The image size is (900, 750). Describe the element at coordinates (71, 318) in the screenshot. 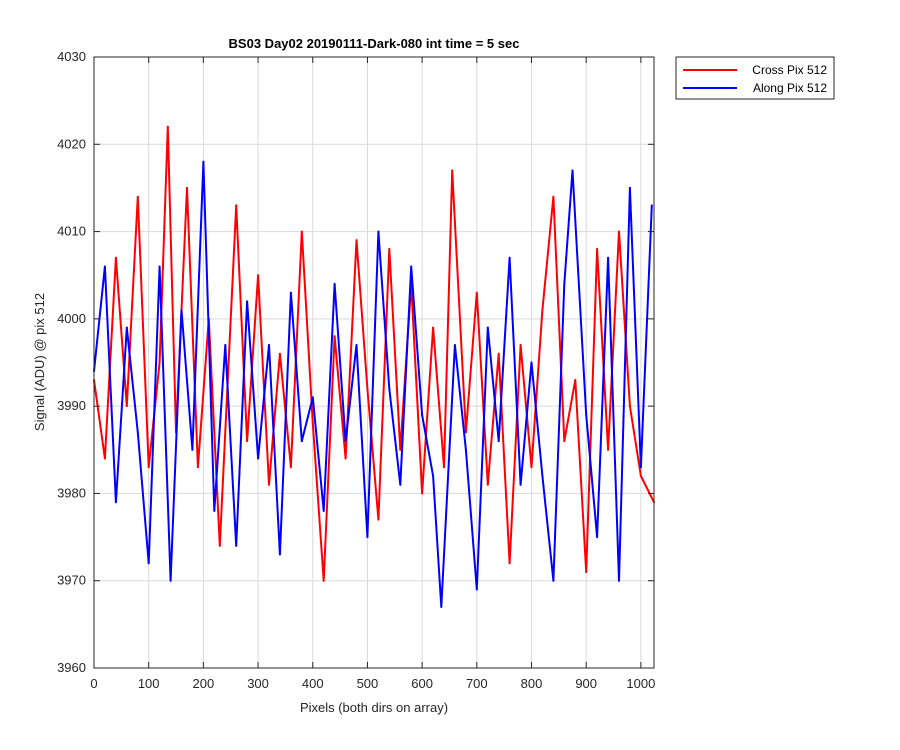

I see `y-tick-label: 4000` at that location.